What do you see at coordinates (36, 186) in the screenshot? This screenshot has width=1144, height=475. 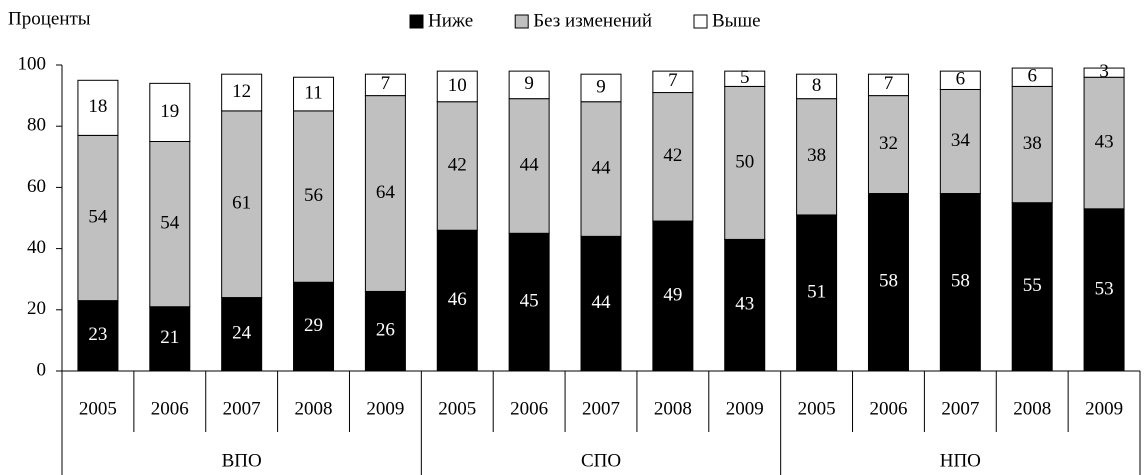 I see `y-tick-label: 60` at bounding box center [36, 186].